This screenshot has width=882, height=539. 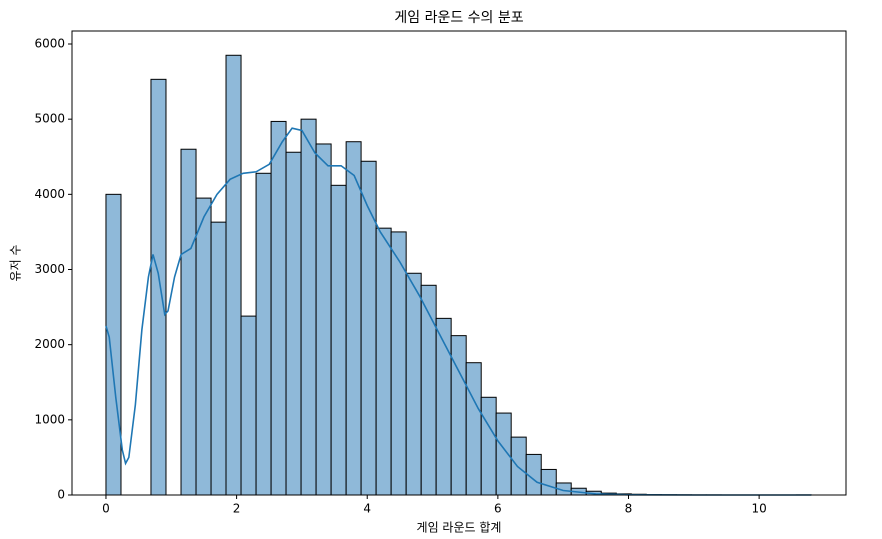 I want to click on x-tick-label: 6, so click(x=498, y=509).